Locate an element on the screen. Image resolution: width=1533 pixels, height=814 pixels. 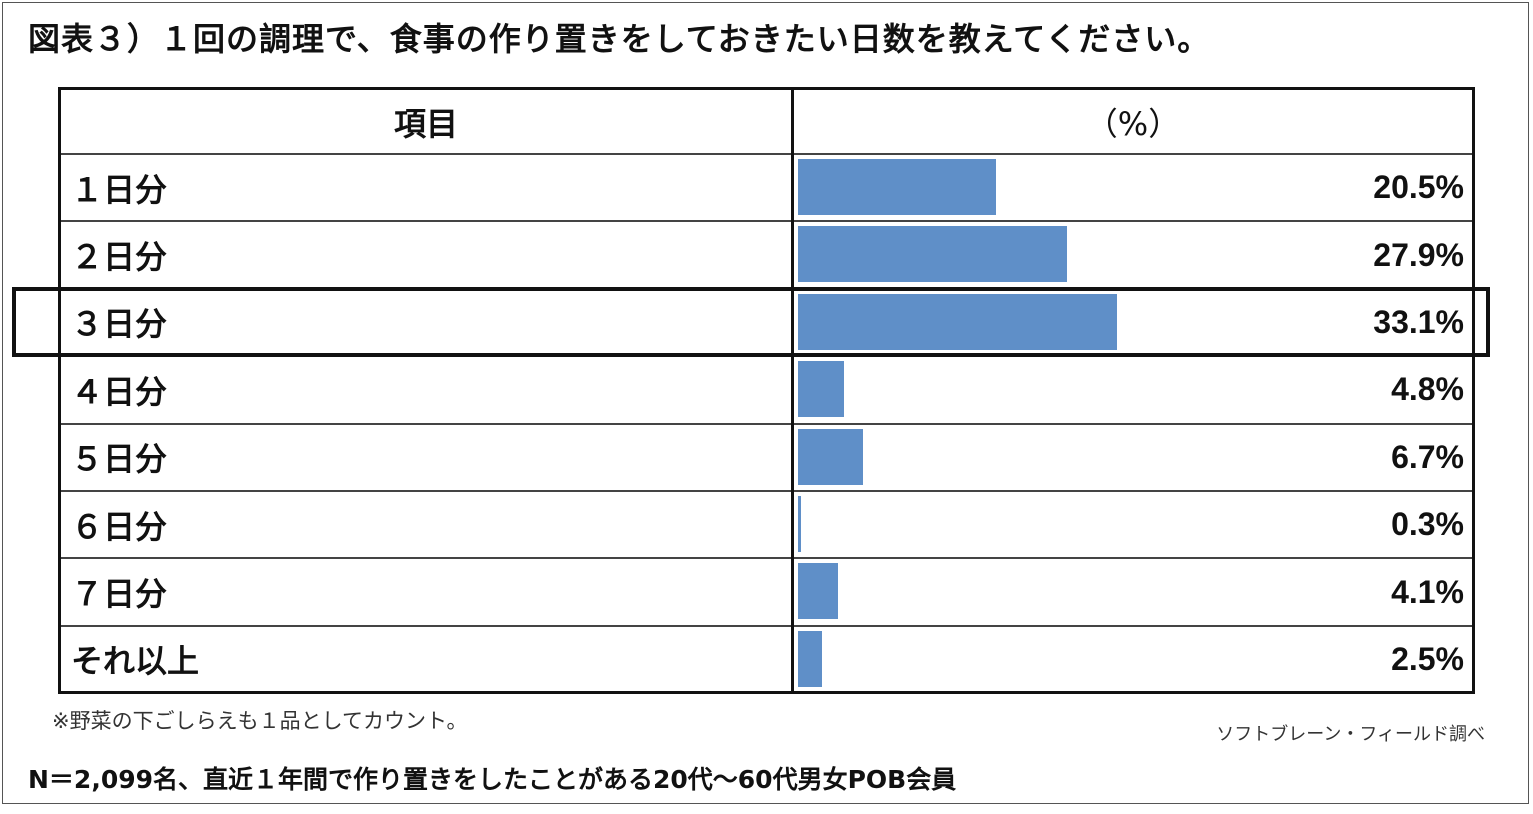
table-row: ６日分 0.3% is located at coordinates (766, 524).